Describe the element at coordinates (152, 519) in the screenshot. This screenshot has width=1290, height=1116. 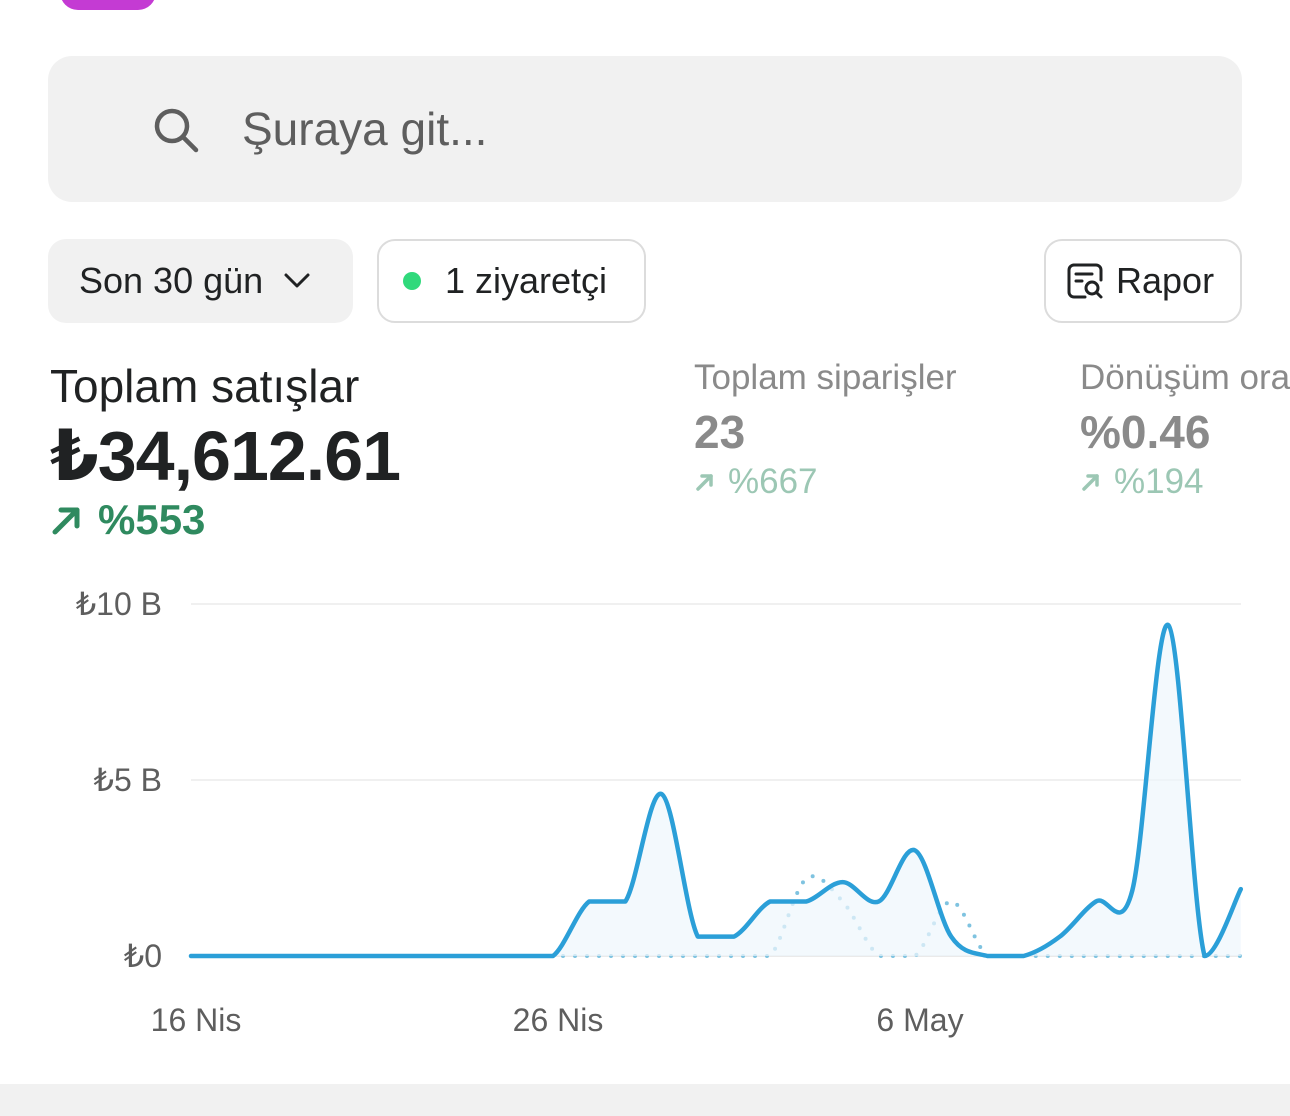
I see `total-sales-change-value: %553` at that location.